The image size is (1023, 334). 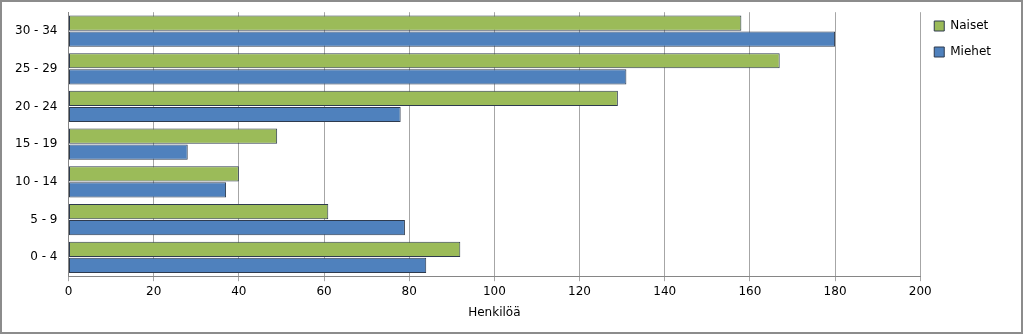 I want to click on x-axis-title: Henkilöä, so click(x=494, y=311).